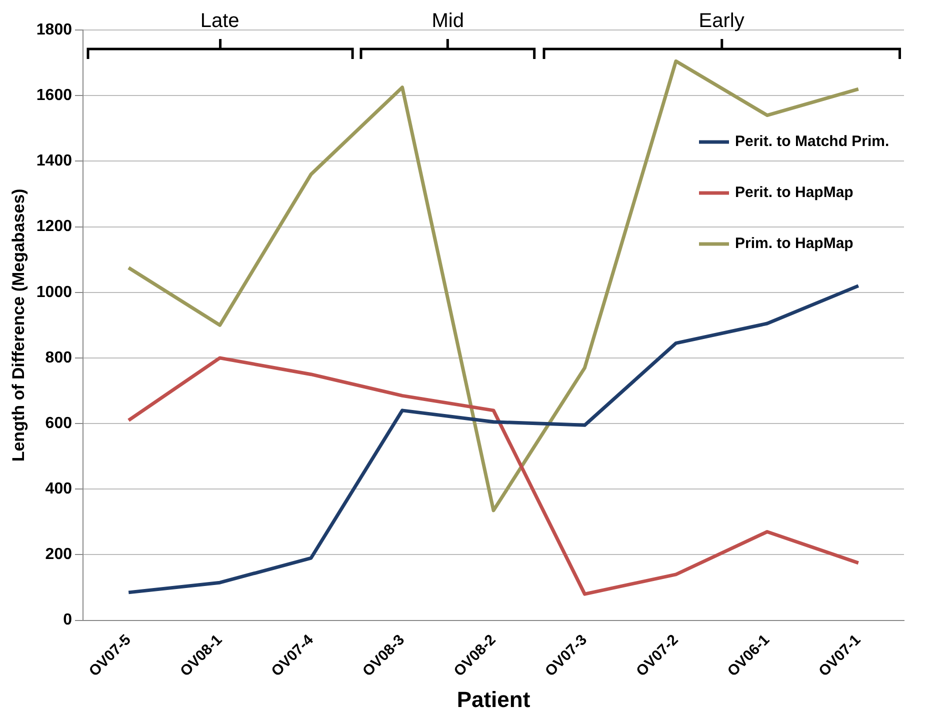 The height and width of the screenshot is (718, 939). What do you see at coordinates (794, 243) in the screenshot?
I see `legend-label: Prim. to HapMap` at bounding box center [794, 243].